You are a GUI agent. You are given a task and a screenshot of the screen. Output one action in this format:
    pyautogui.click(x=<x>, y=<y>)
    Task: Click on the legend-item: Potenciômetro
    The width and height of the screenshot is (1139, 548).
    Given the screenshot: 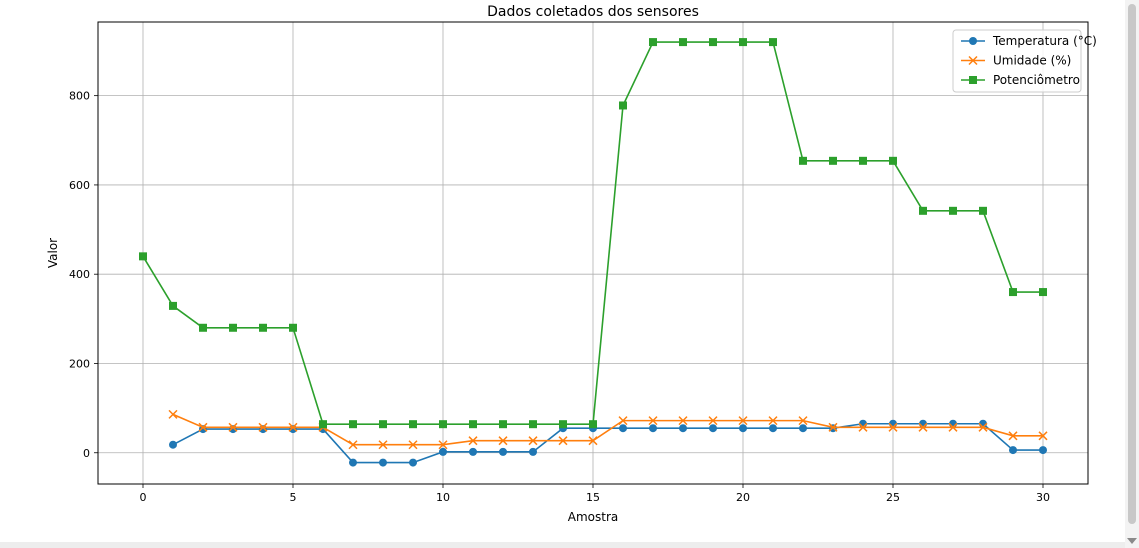 What is the action you would take?
    pyautogui.click(x=1020, y=80)
    